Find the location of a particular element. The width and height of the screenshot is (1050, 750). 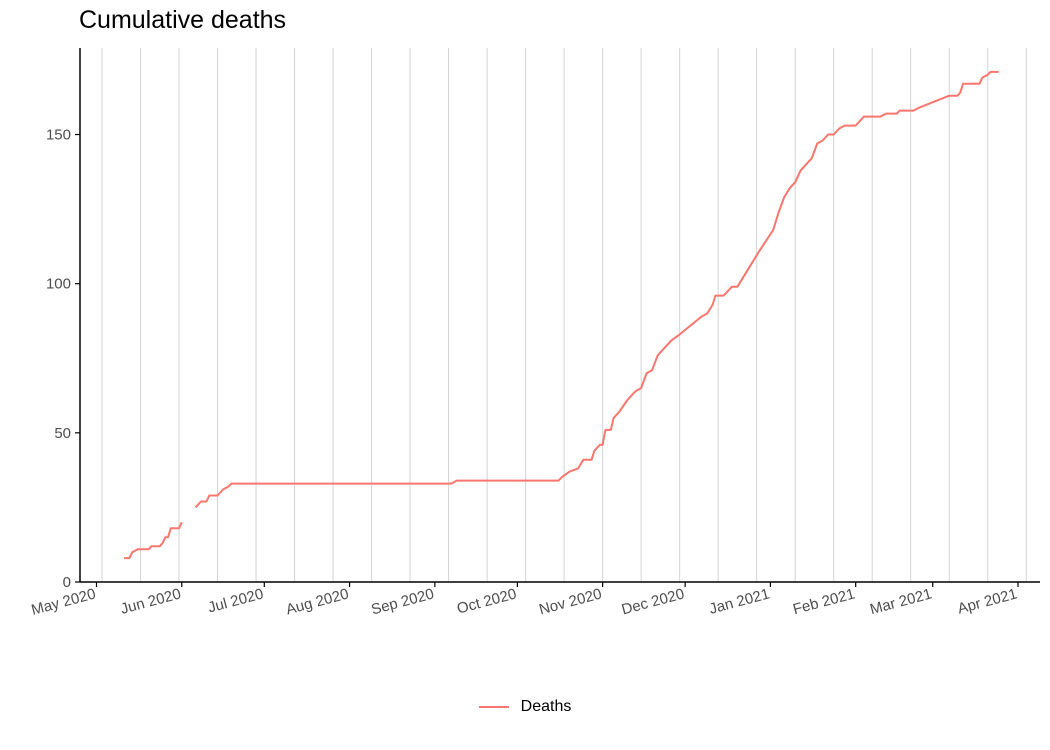

x-tick-label: Feb 2021 is located at coordinates (824, 601).